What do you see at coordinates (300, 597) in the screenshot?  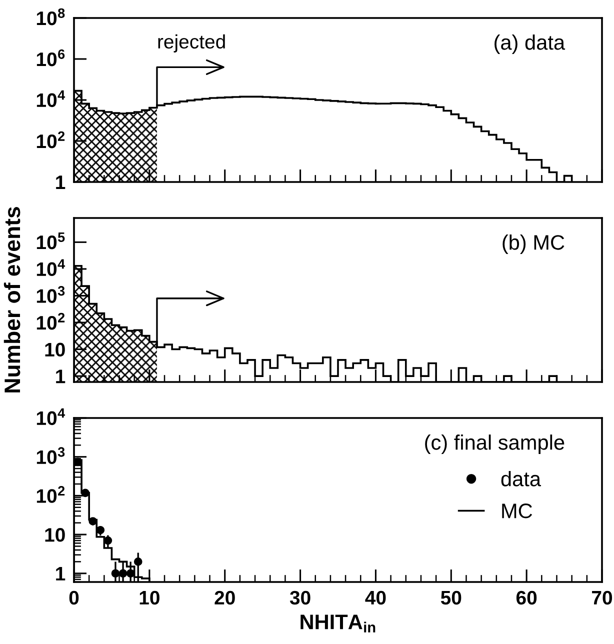 I see `x-tick-label: 30` at bounding box center [300, 597].